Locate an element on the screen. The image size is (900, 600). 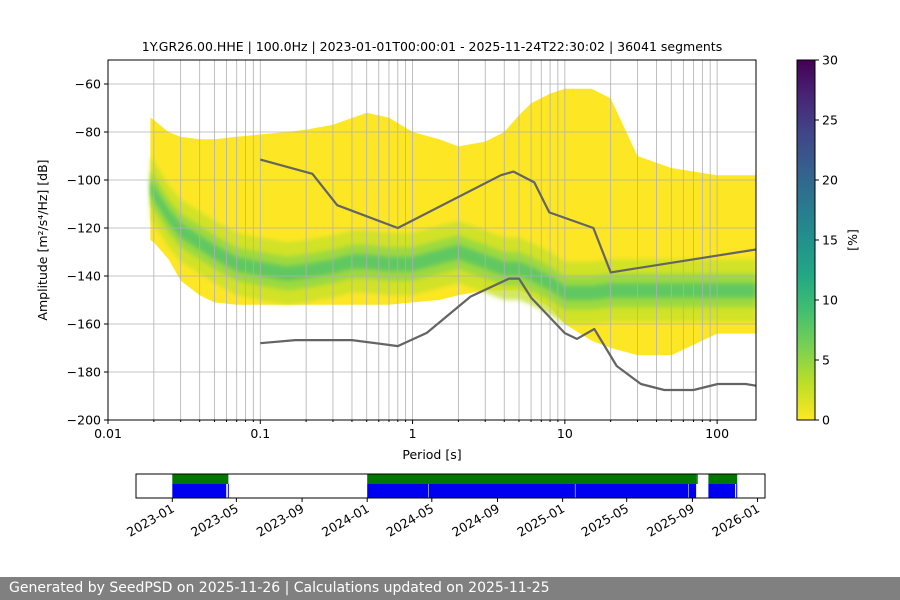
colorbar-tick-label: 15 is located at coordinates (830, 240).